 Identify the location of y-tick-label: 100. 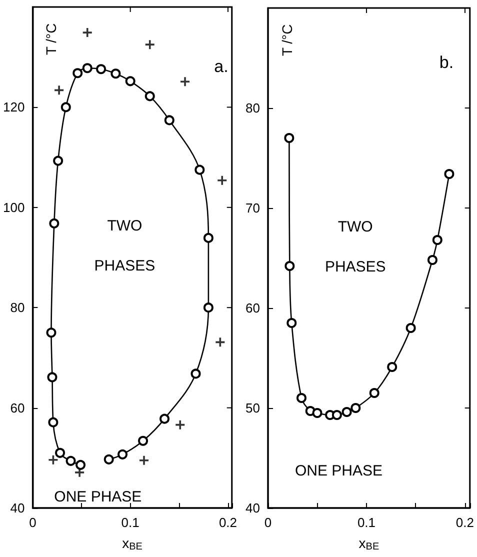
(13, 207).